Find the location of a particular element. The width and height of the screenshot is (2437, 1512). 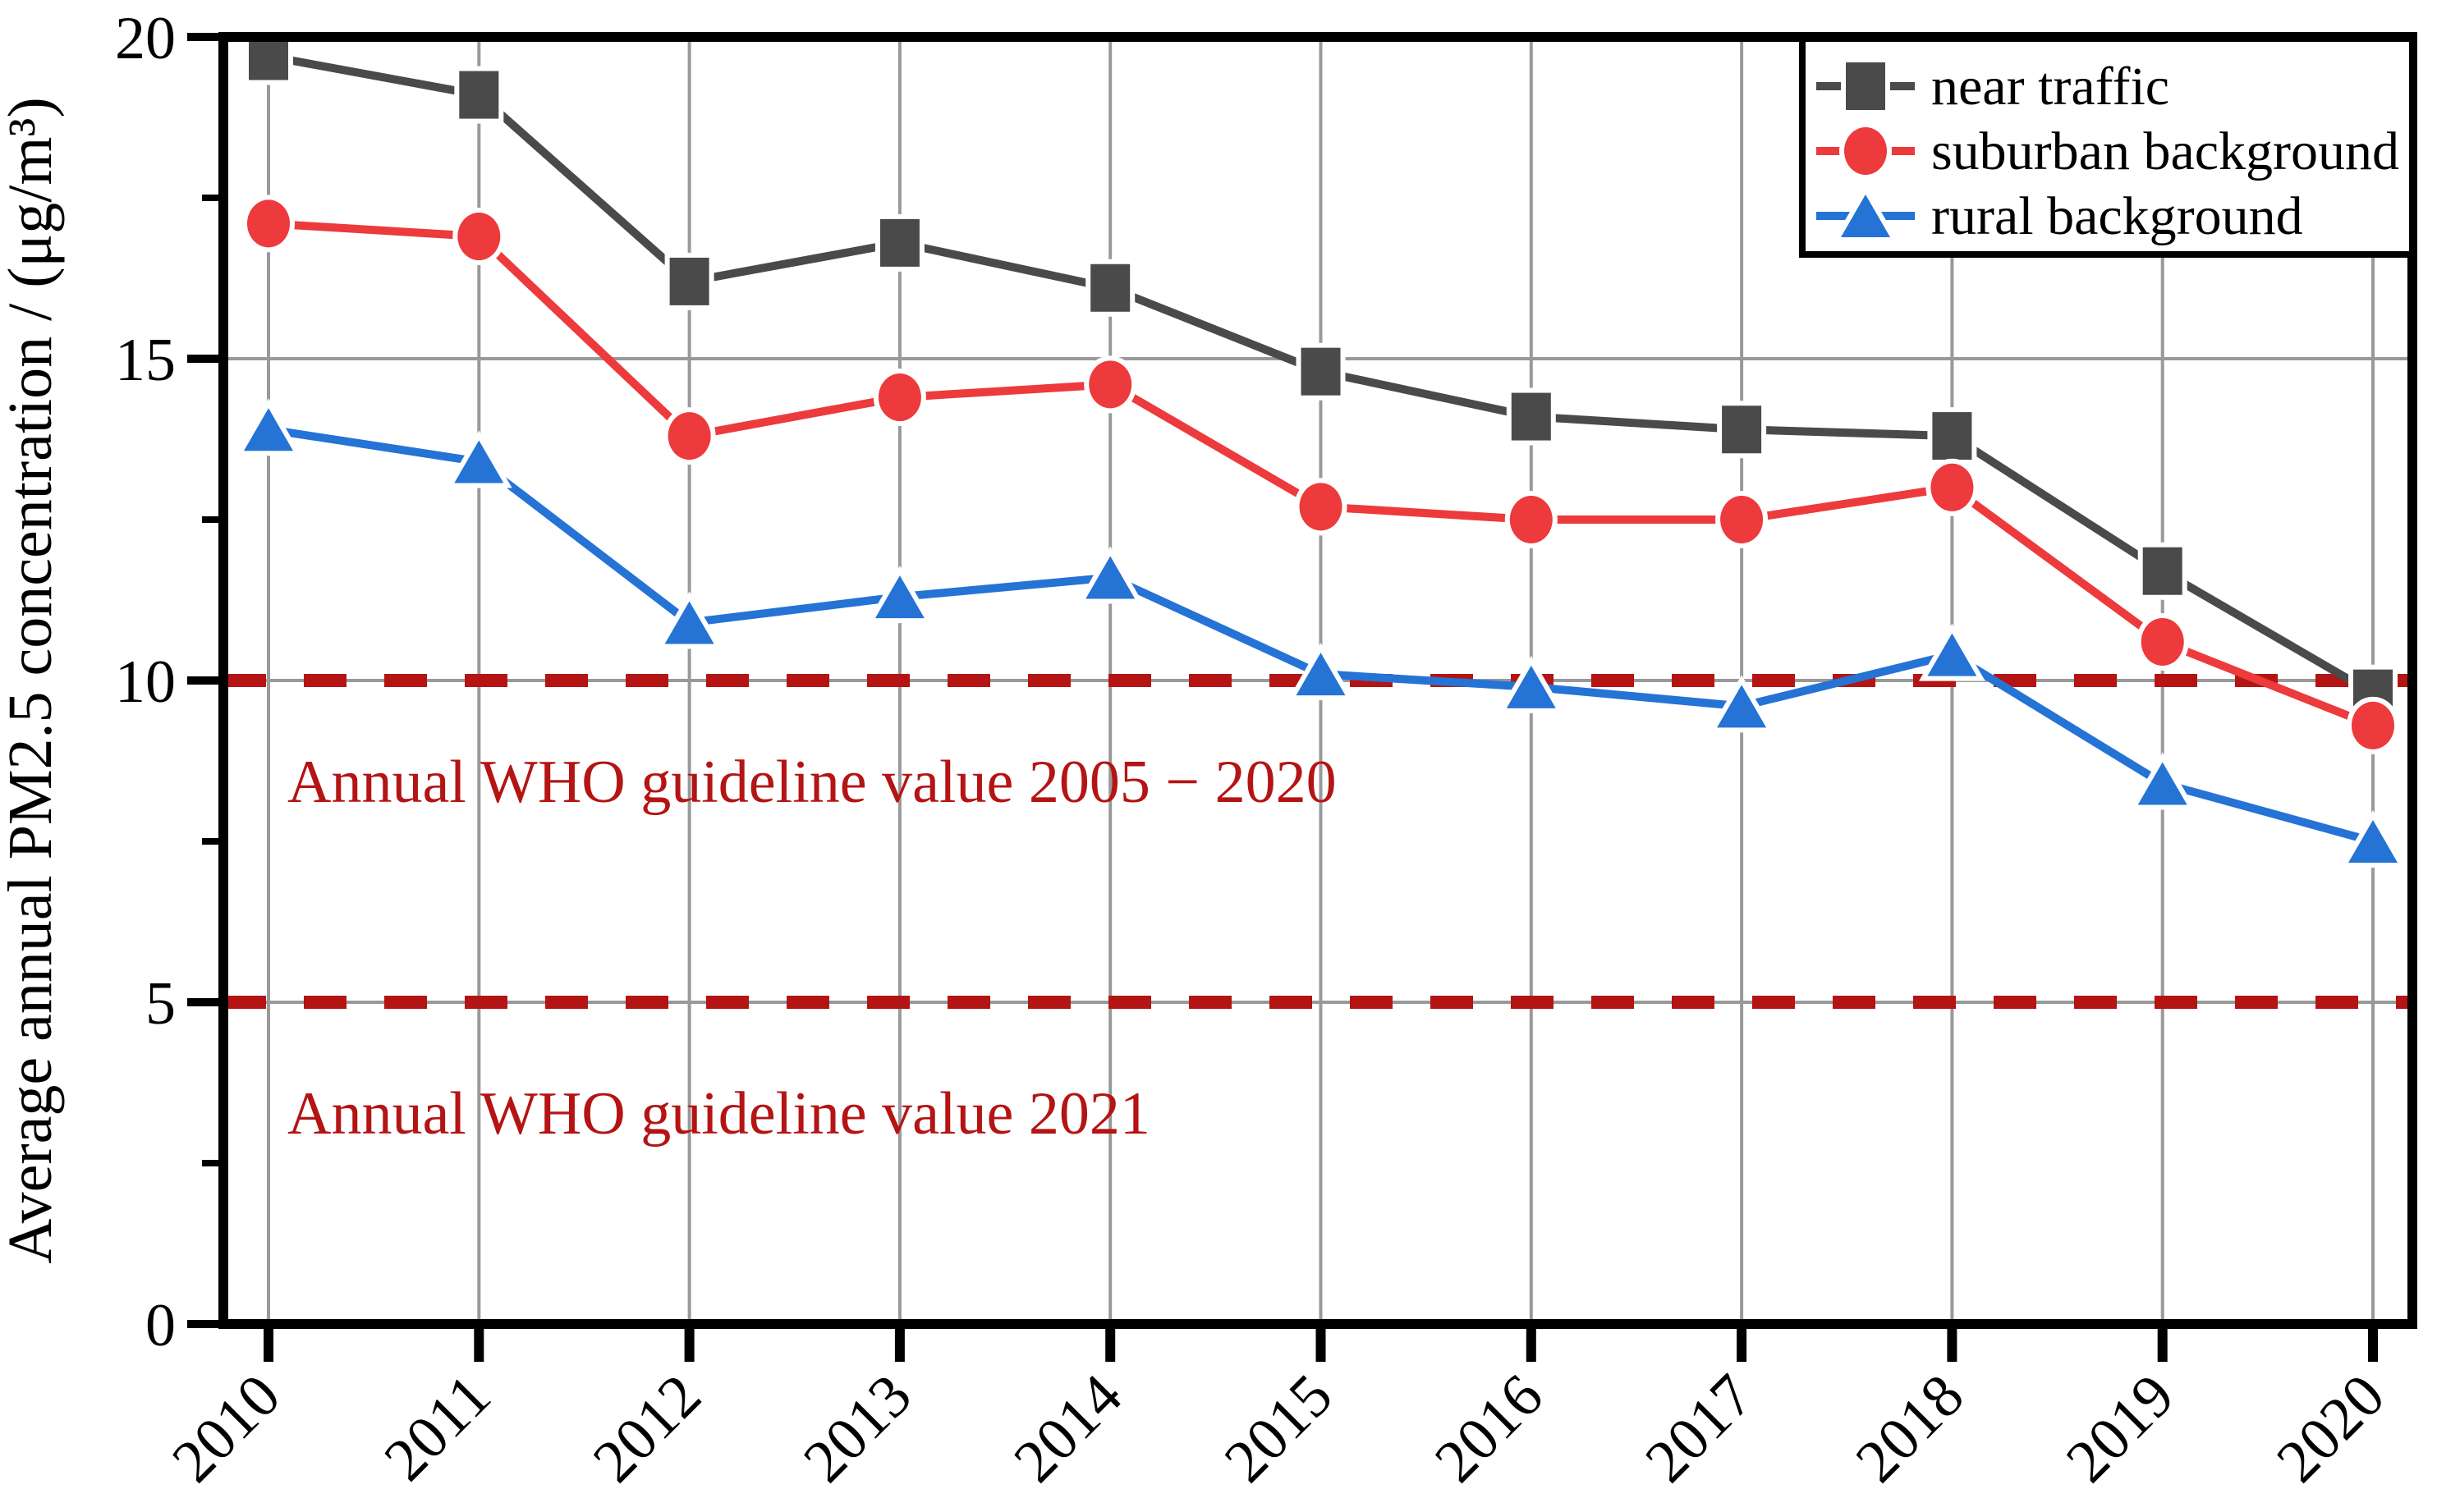

who-guideline-annotation: Annual WHO guideline value 2021 is located at coordinates (718, 1114).